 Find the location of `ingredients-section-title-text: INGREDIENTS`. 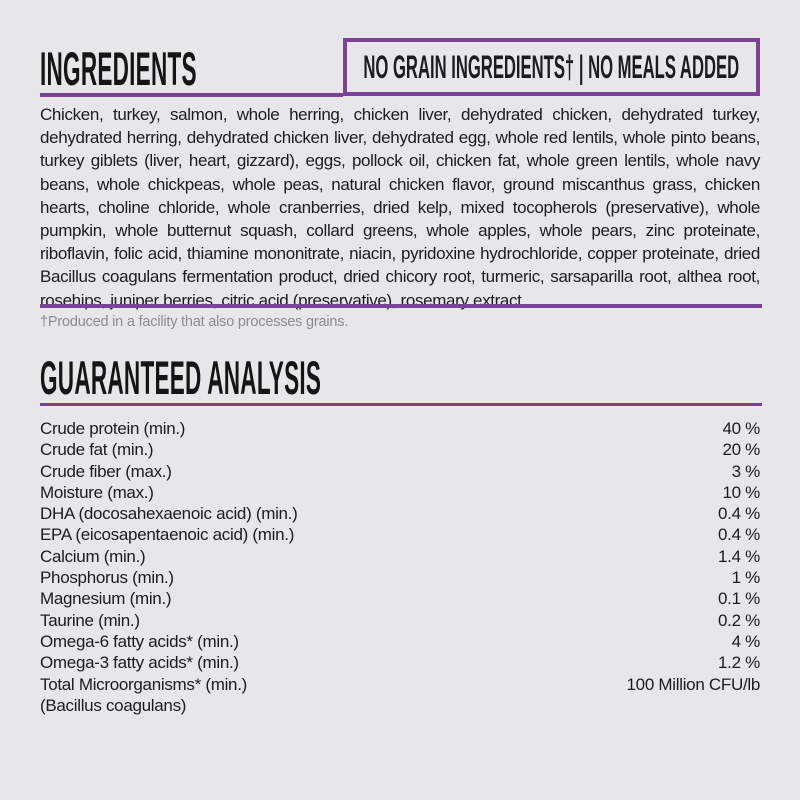

ingredients-section-title-text: INGREDIENTS is located at coordinates (118, 68).